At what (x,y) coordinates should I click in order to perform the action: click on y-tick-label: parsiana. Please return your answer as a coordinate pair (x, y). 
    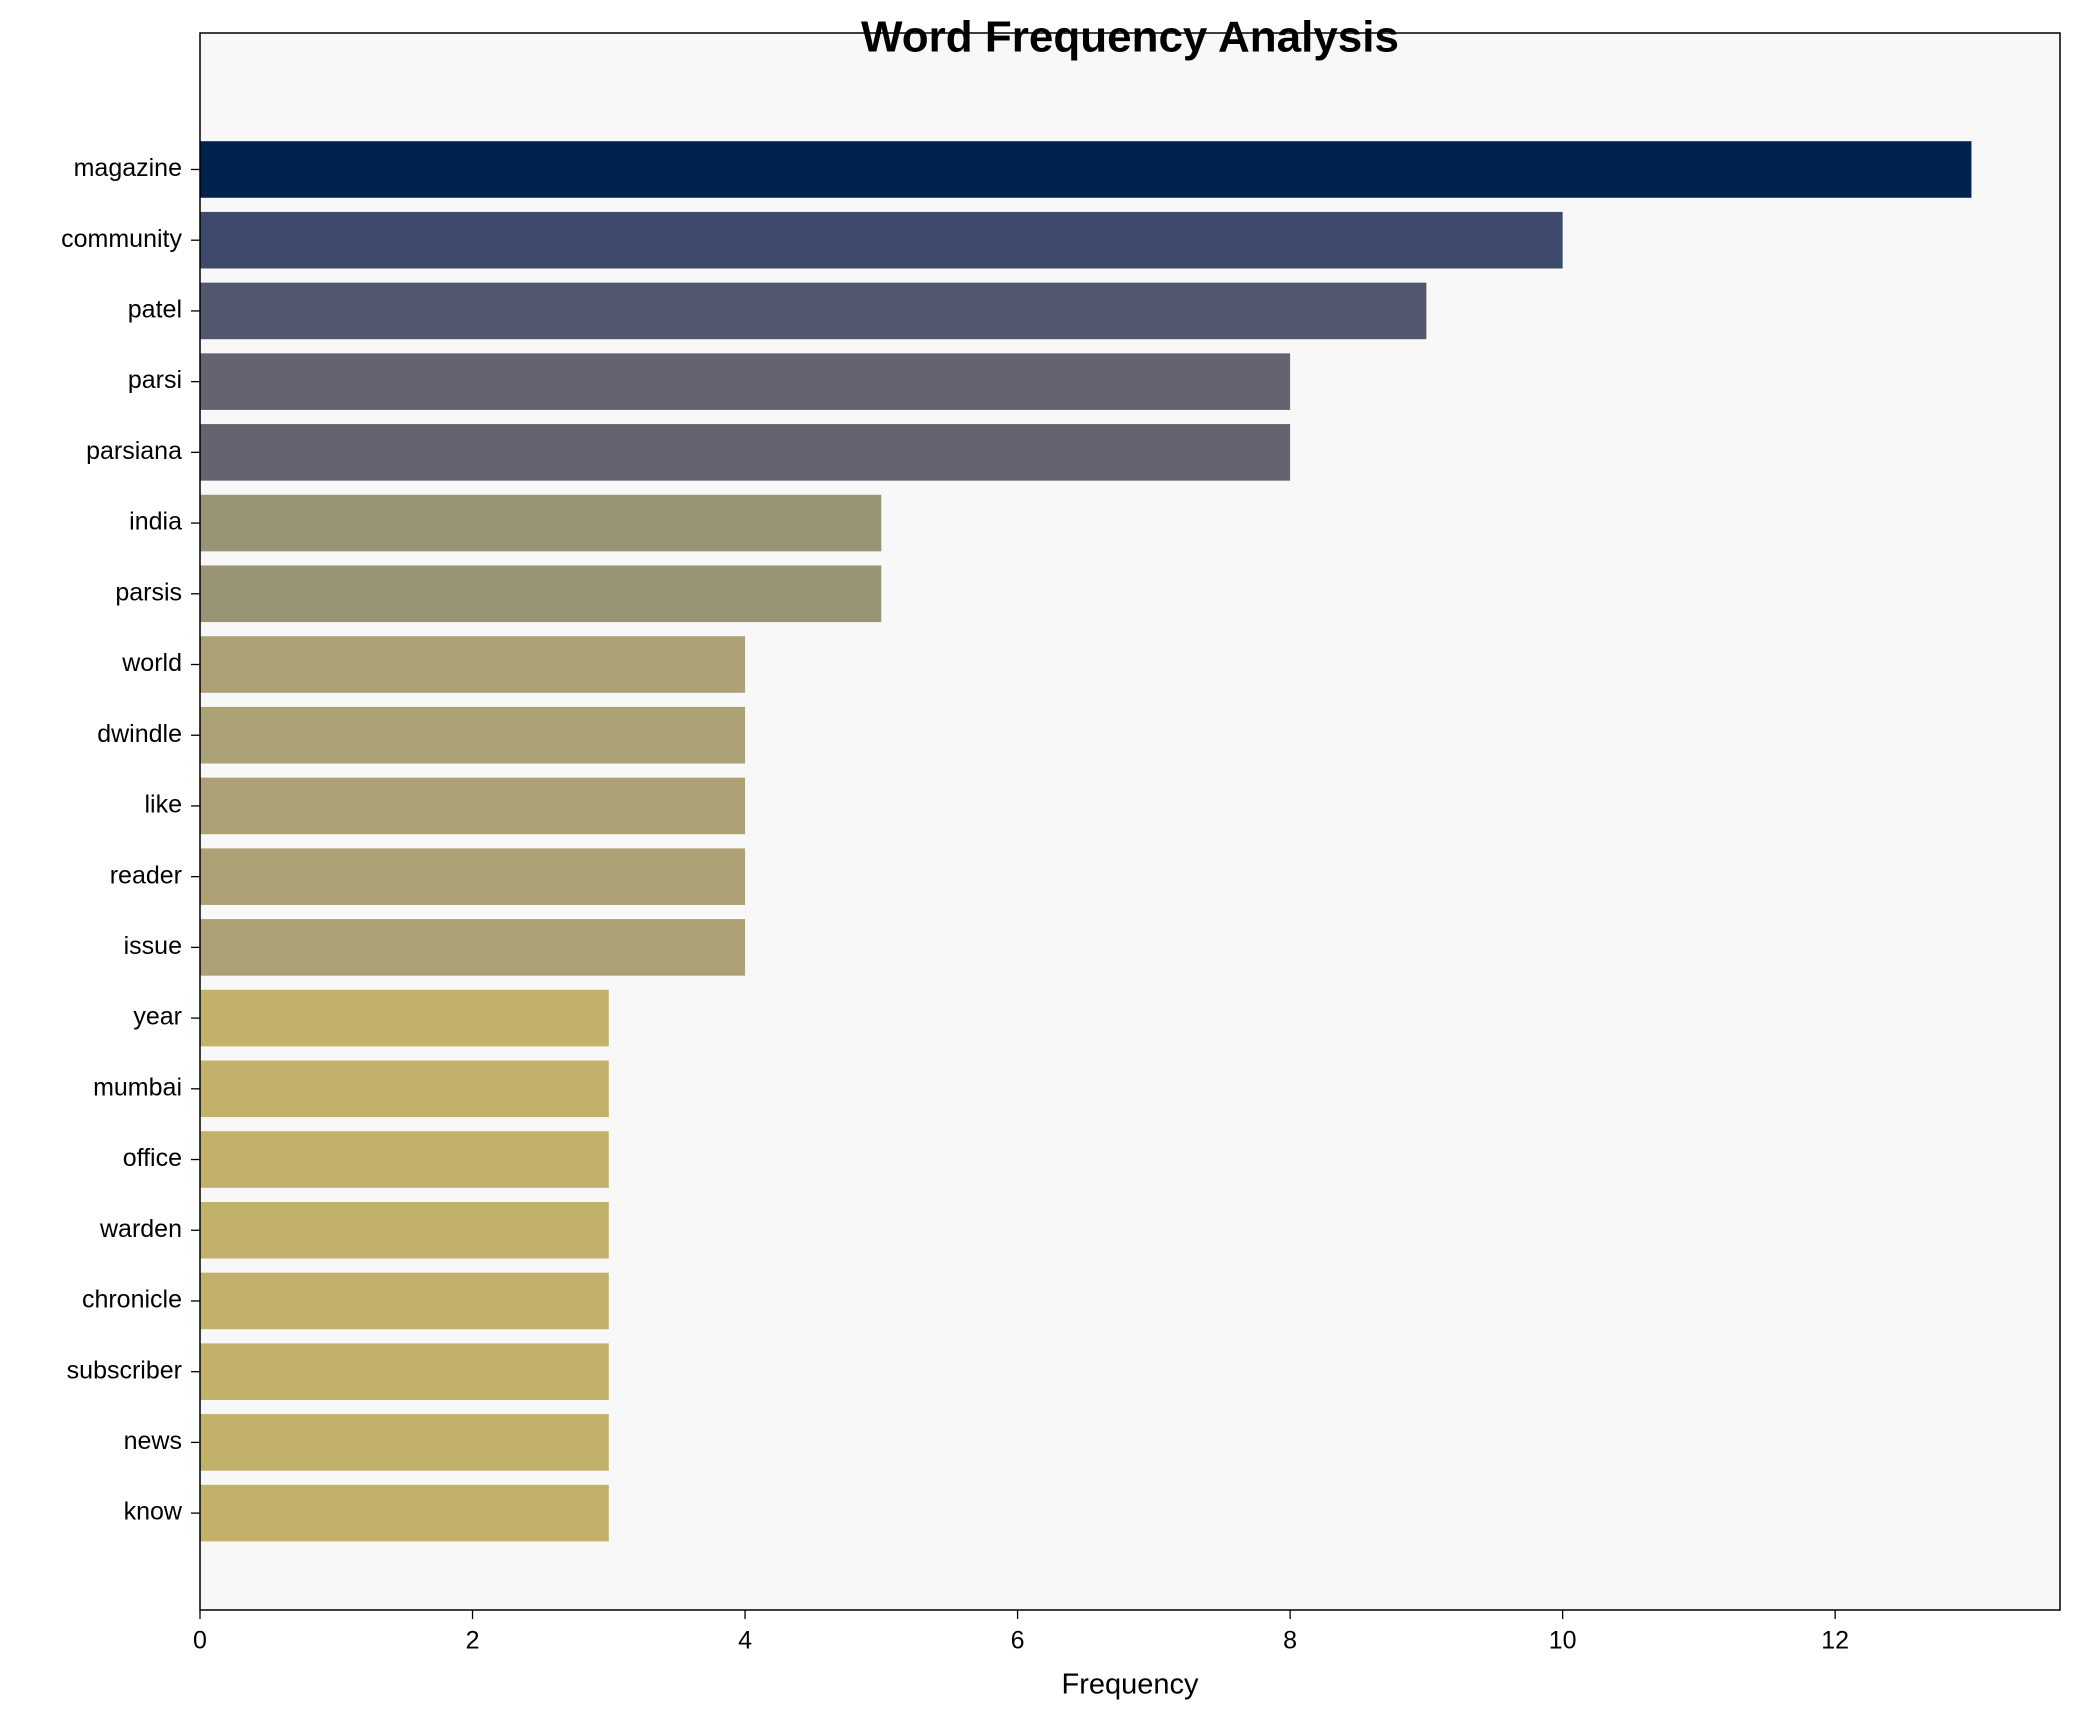
    Looking at the image, I should click on (134, 451).